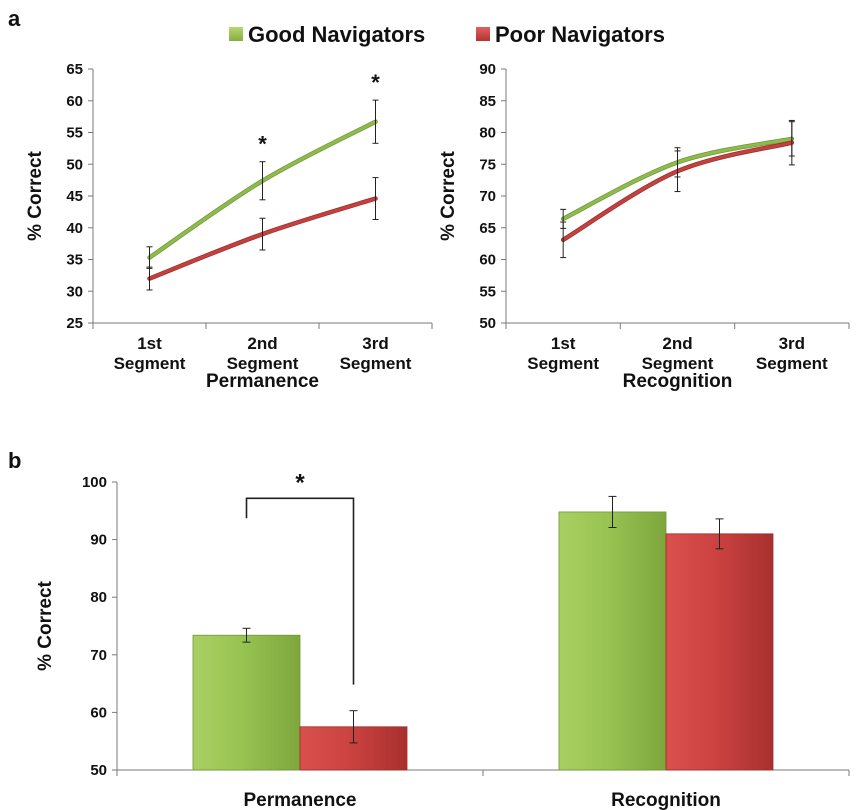 The image size is (865, 810). I want to click on significance-bracket, so click(300, 591).